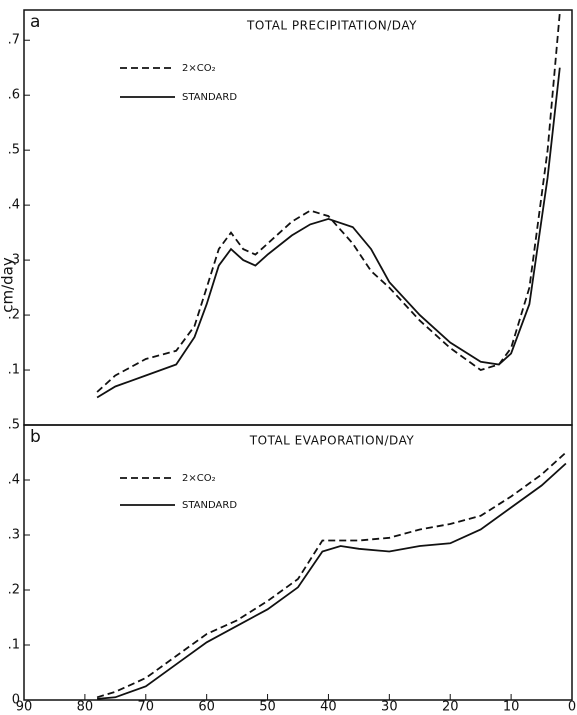 The width and height of the screenshot is (577, 715). Describe the element at coordinates (14, 40) in the screenshot. I see `y-tick-label: .7` at that location.